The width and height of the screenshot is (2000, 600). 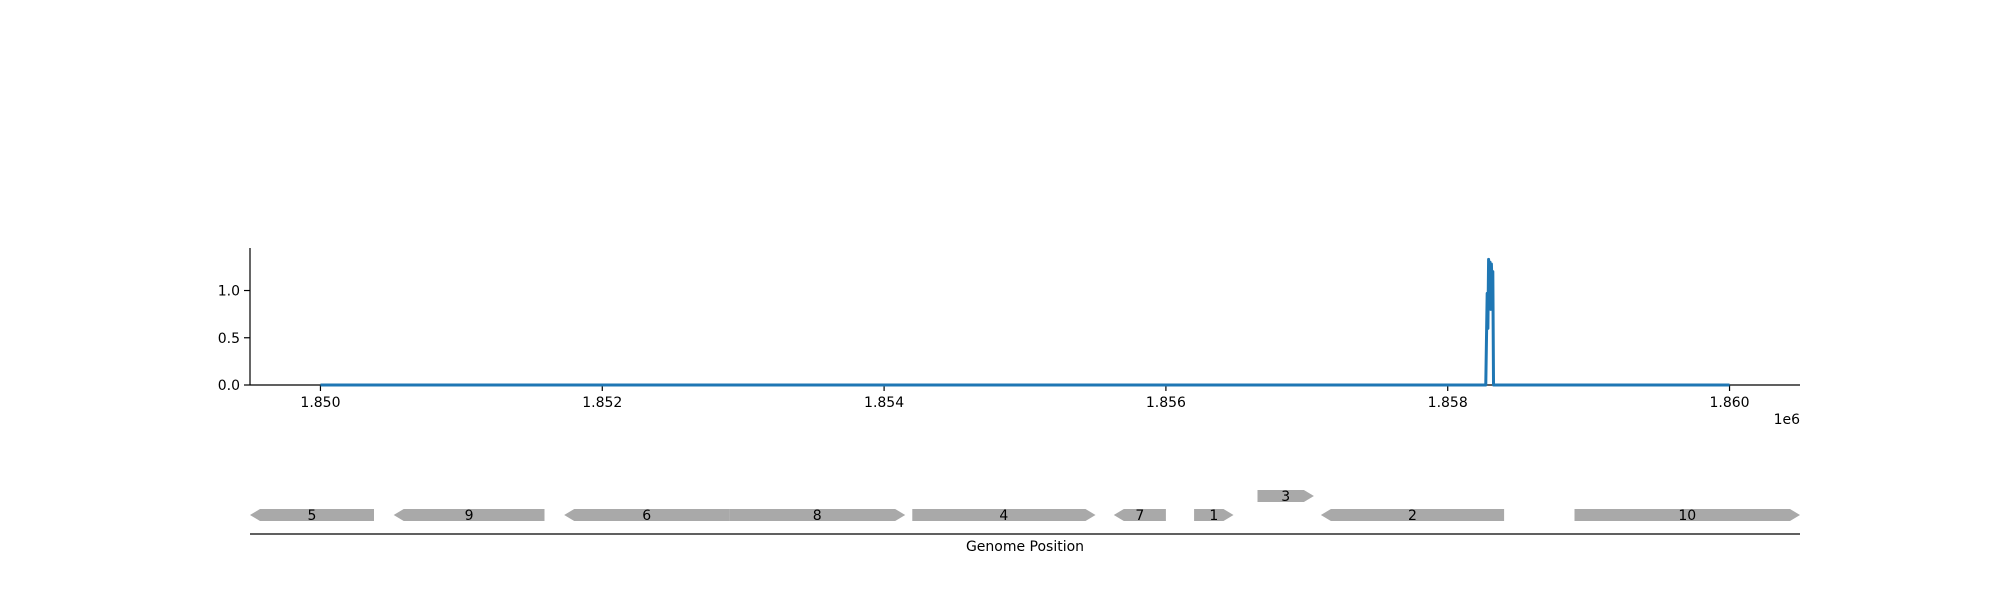 I want to click on gene-10-arrow, so click(x=1687, y=515).